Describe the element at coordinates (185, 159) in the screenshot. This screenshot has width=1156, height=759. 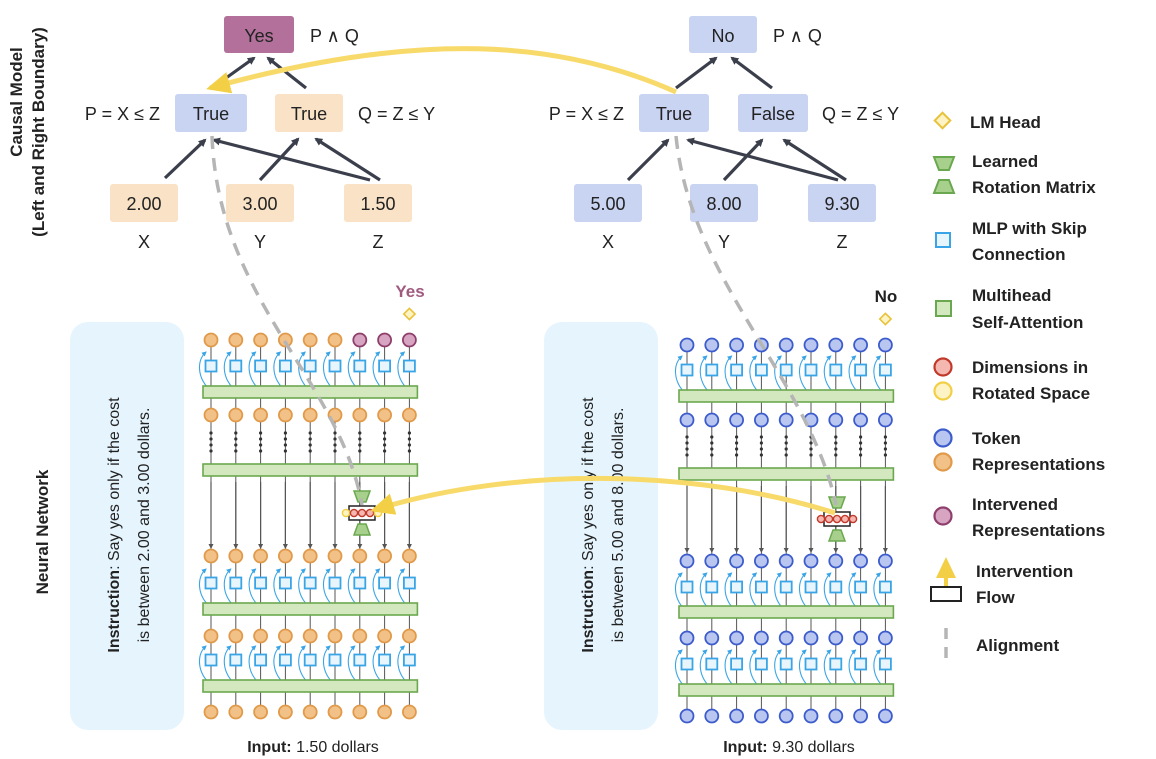
I see `edge-x-to-p` at that location.